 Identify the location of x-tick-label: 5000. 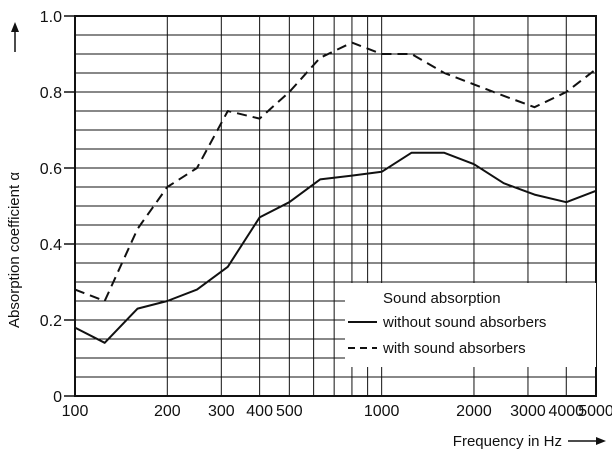
(595, 411).